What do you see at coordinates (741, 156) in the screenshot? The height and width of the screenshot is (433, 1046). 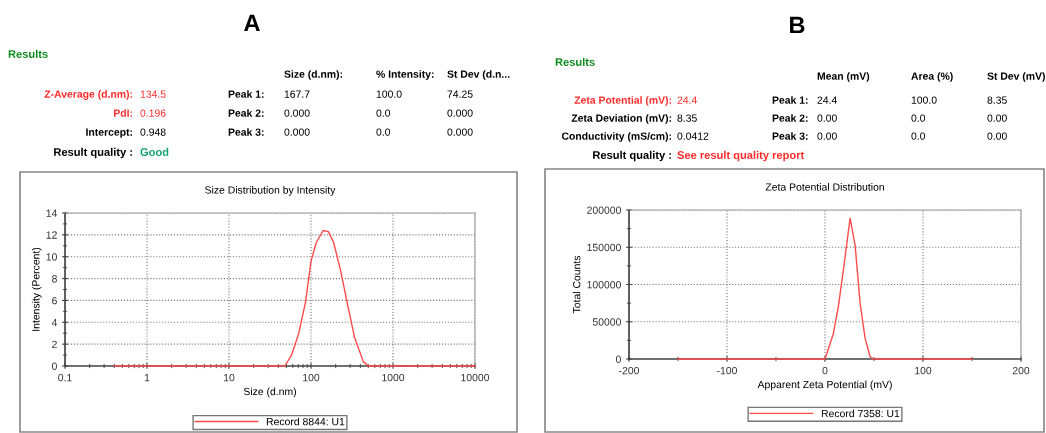 I see `text: See result quality report` at bounding box center [741, 156].